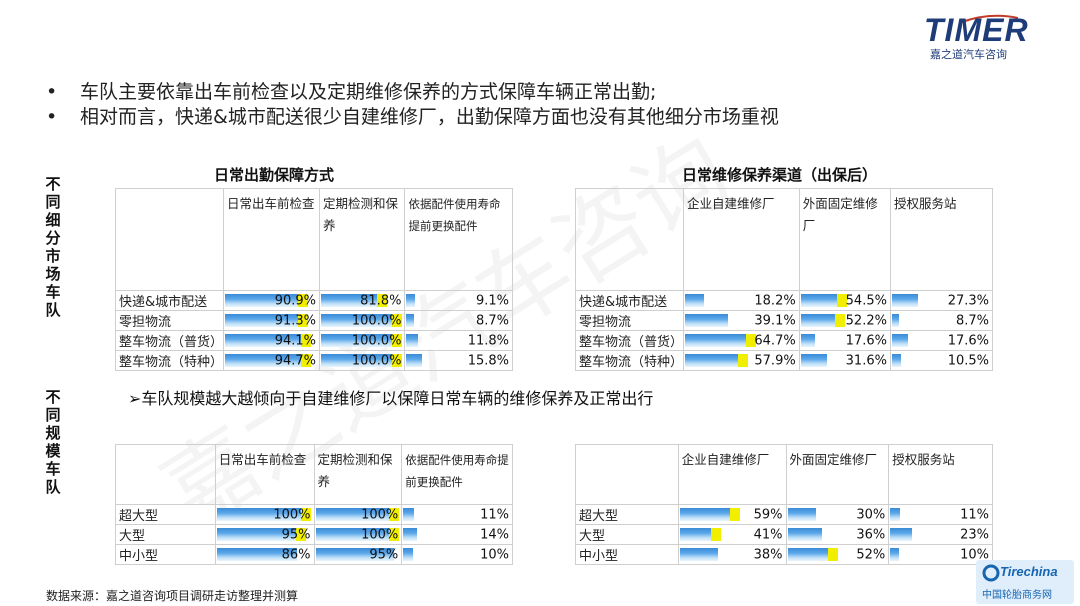 The image size is (1080, 606). What do you see at coordinates (53, 247) in the screenshot?
I see `side-label-segment: 不同细分市场车队` at bounding box center [53, 247].